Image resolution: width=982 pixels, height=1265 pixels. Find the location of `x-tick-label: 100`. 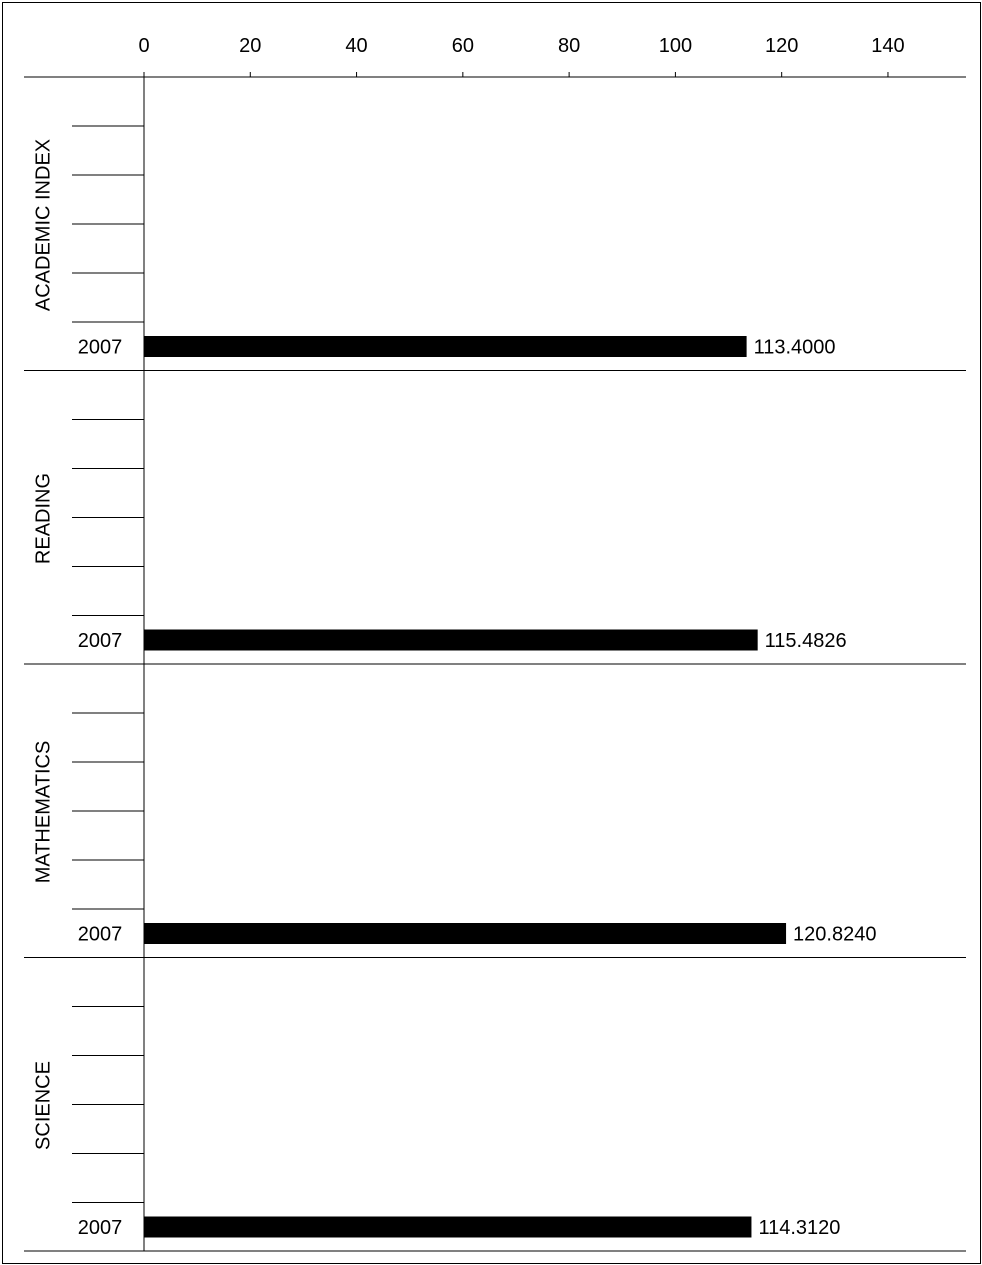

x-tick-label: 100 is located at coordinates (675, 46).